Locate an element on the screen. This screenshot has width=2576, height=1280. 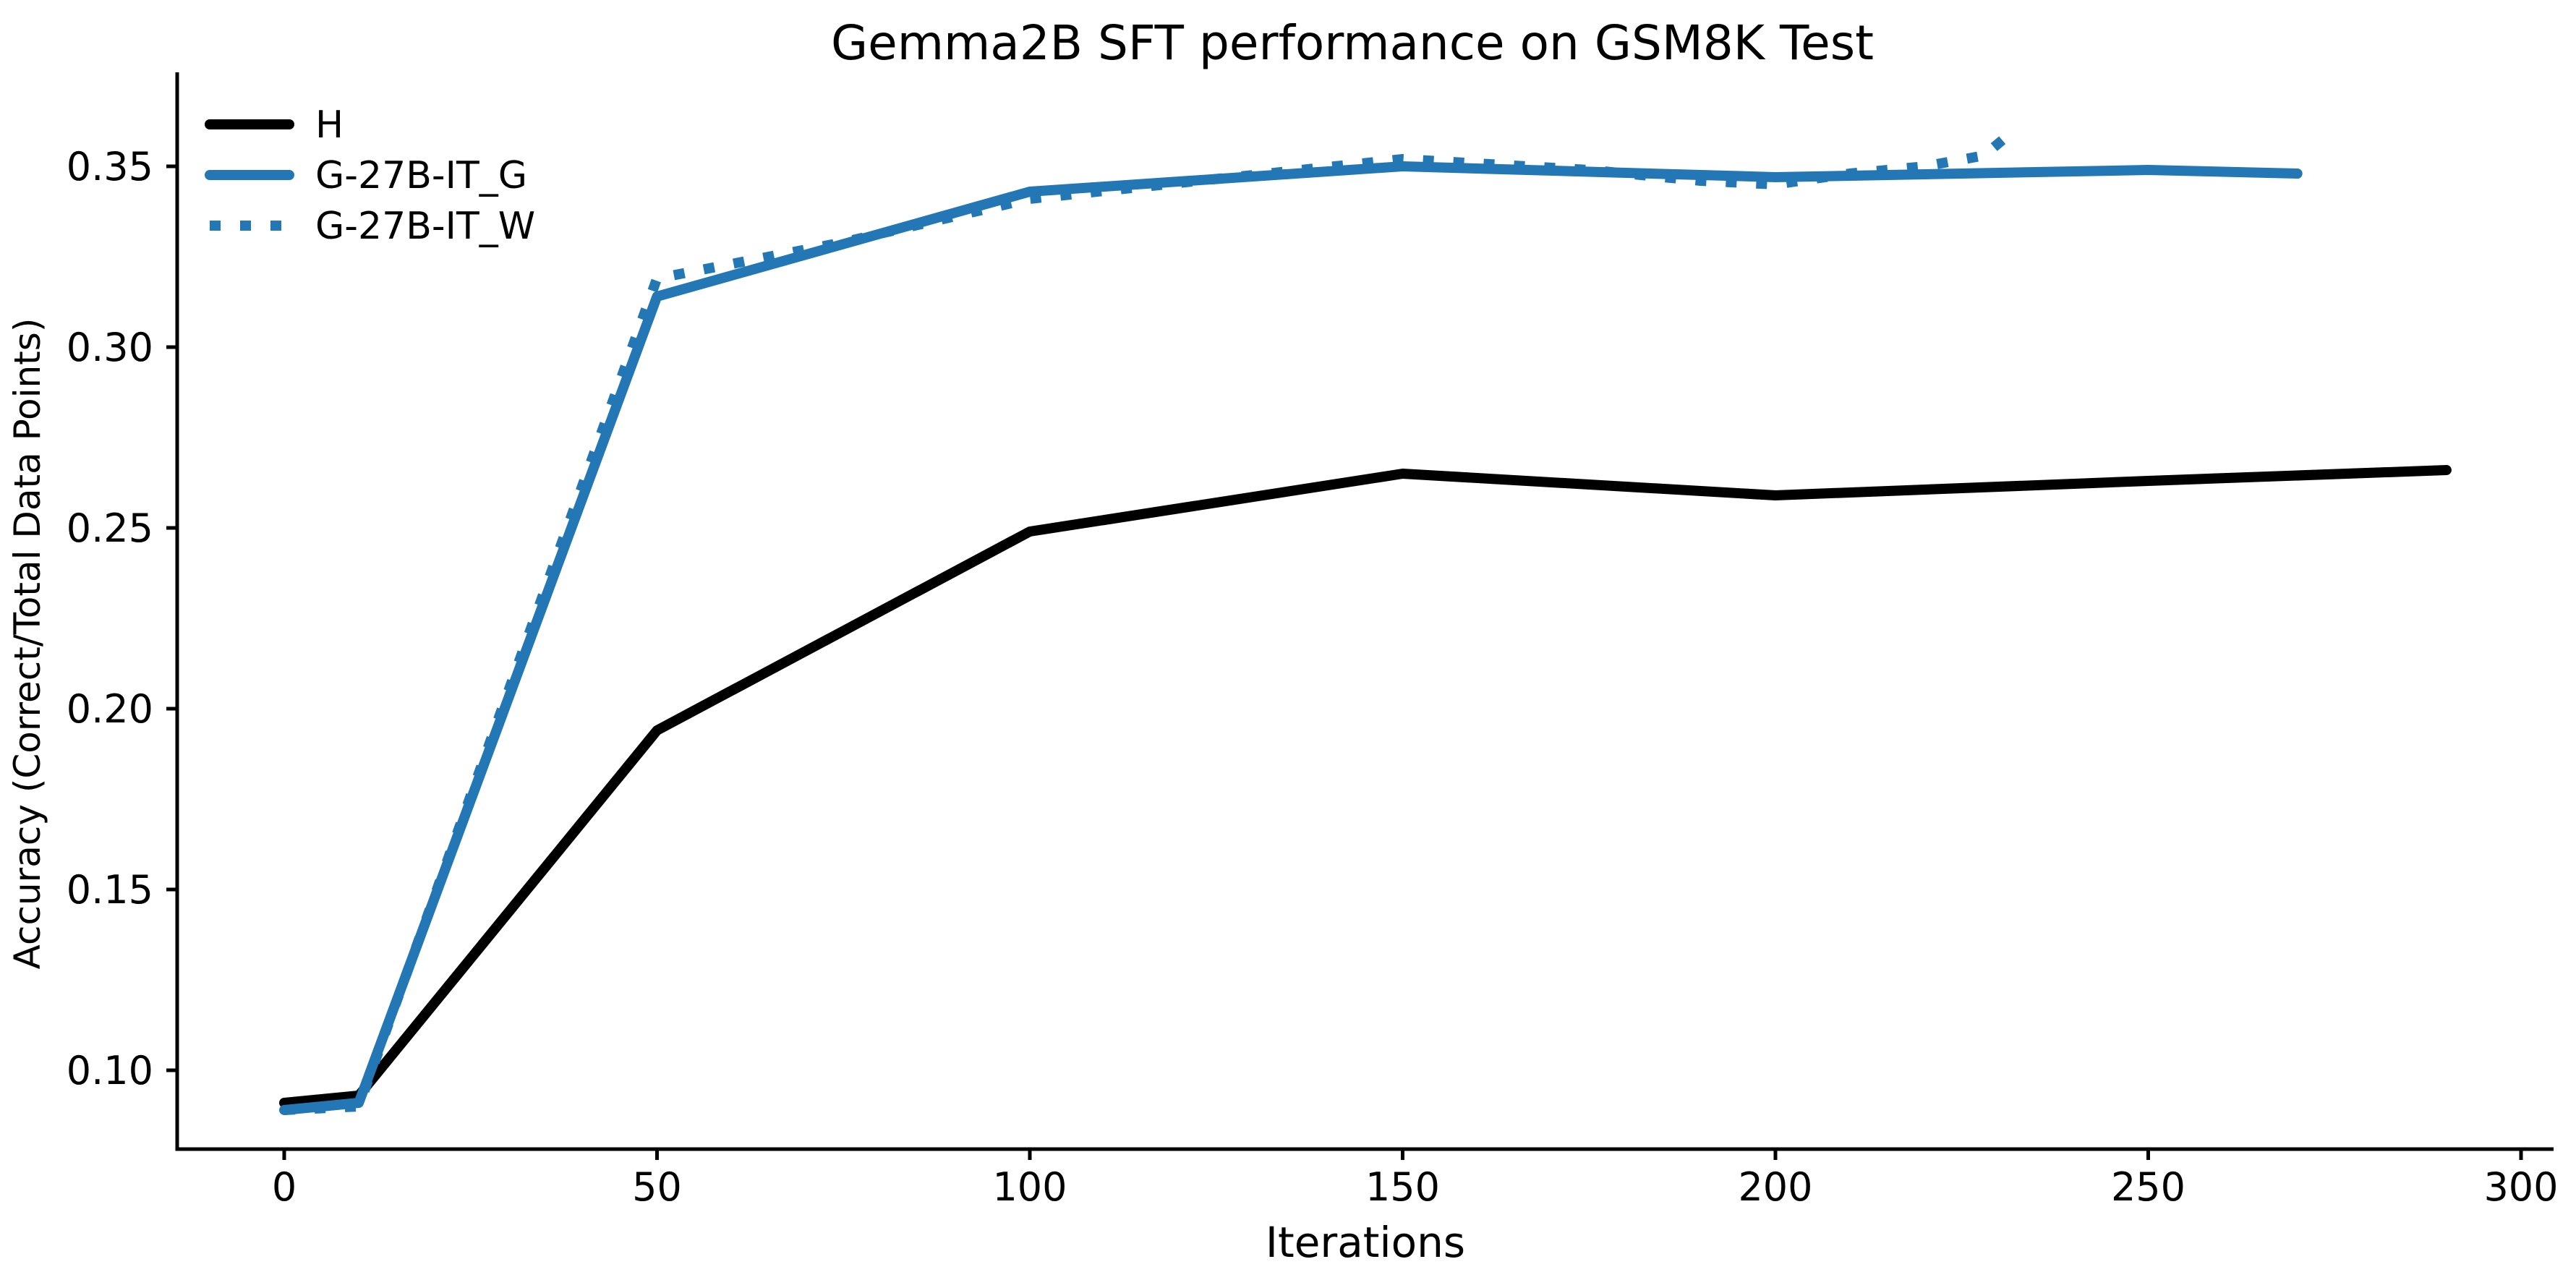
y-tick-label: 0.35 is located at coordinates (110, 166).